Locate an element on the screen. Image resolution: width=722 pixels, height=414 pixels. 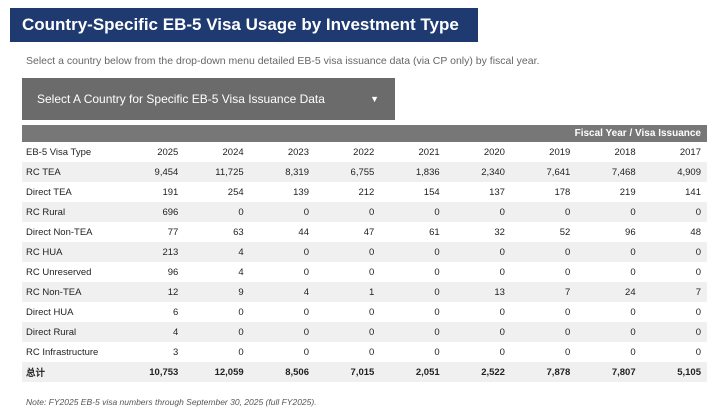
table-row: Direct TEA 191 254 139 212 154 137 178 219 141 is located at coordinates (364, 192).